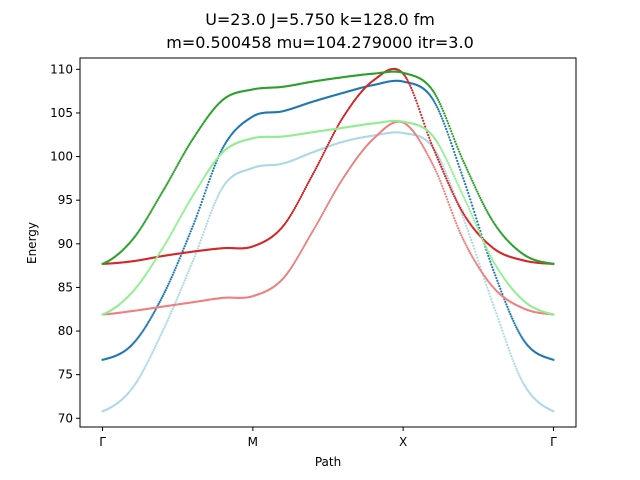 The image size is (640, 480). I want to click on y-tick-label: 70, so click(65, 418).